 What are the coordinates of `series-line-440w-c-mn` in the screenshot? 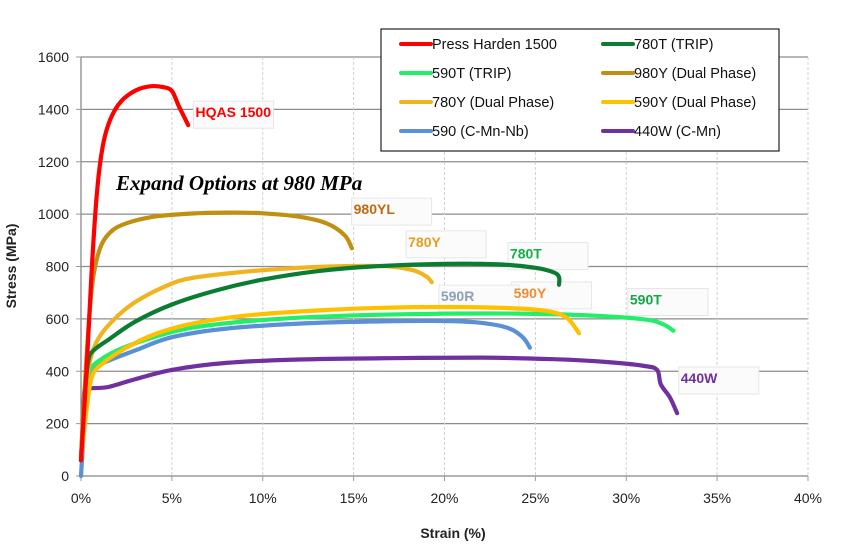 It's located at (379, 407).